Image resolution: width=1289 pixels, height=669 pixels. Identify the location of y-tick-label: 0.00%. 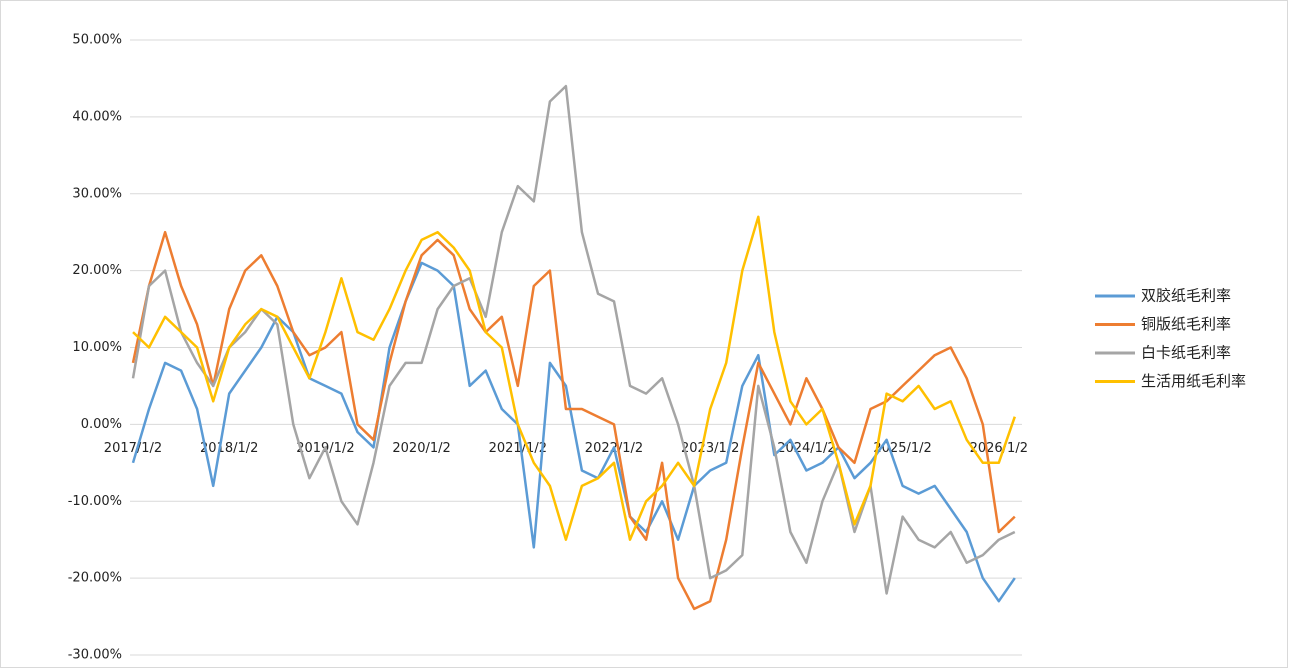
(101, 424).